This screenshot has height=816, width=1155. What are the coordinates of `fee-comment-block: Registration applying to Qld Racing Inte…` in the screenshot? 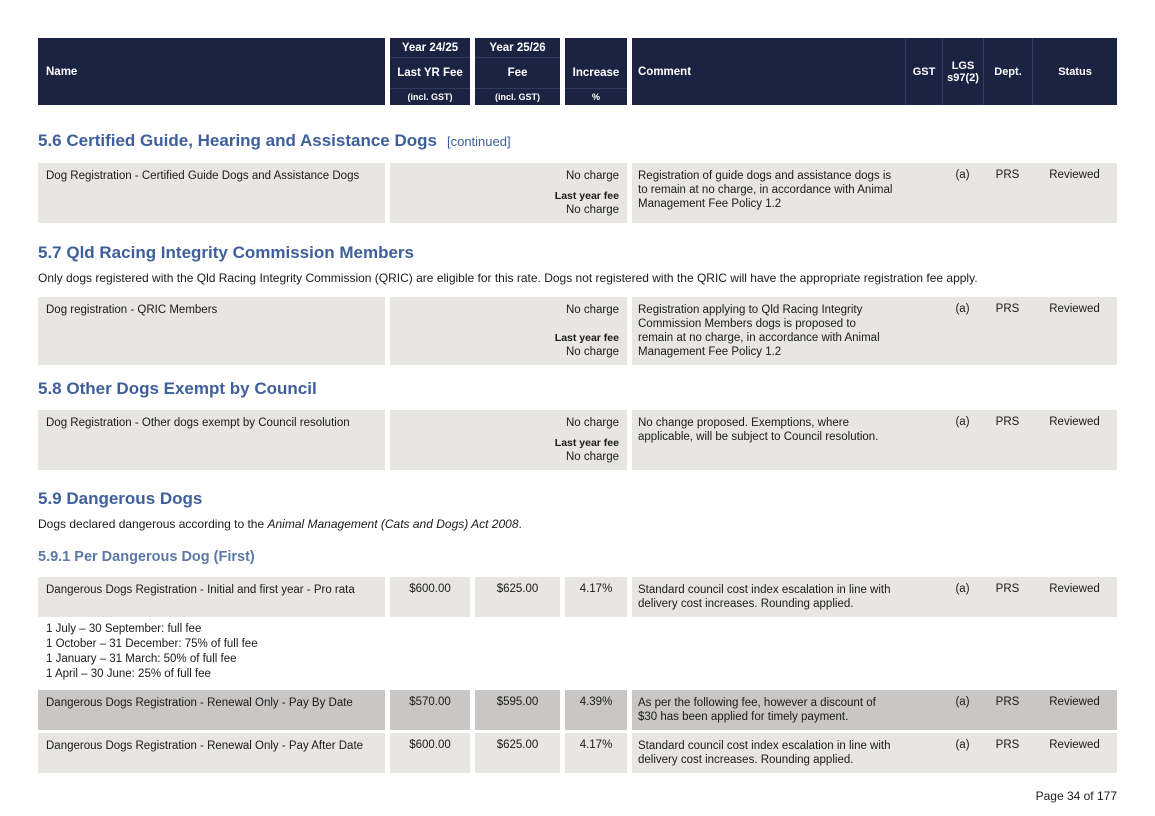 It's located at (874, 331).